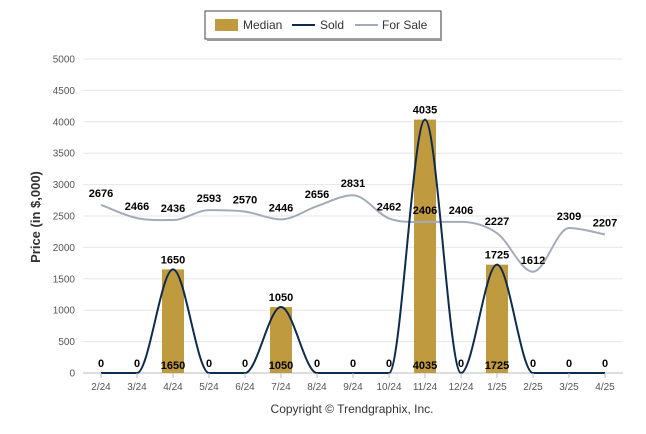 This screenshot has width=646, height=434. What do you see at coordinates (497, 387) in the screenshot?
I see `x-tick-label: 1/25` at bounding box center [497, 387].